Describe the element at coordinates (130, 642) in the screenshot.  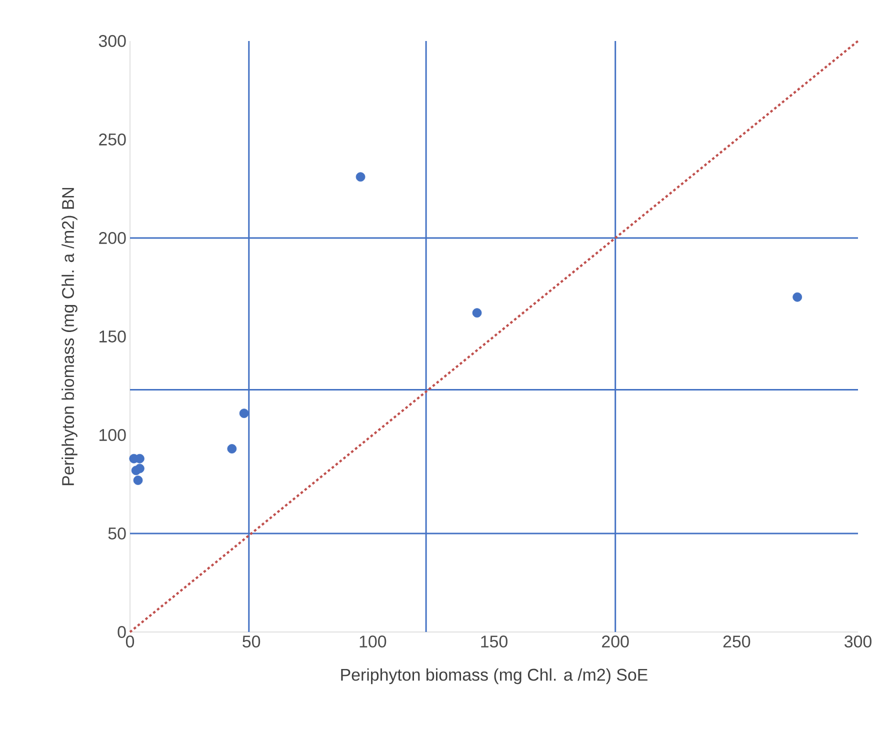
I see `x-tick-label: 0` at that location.